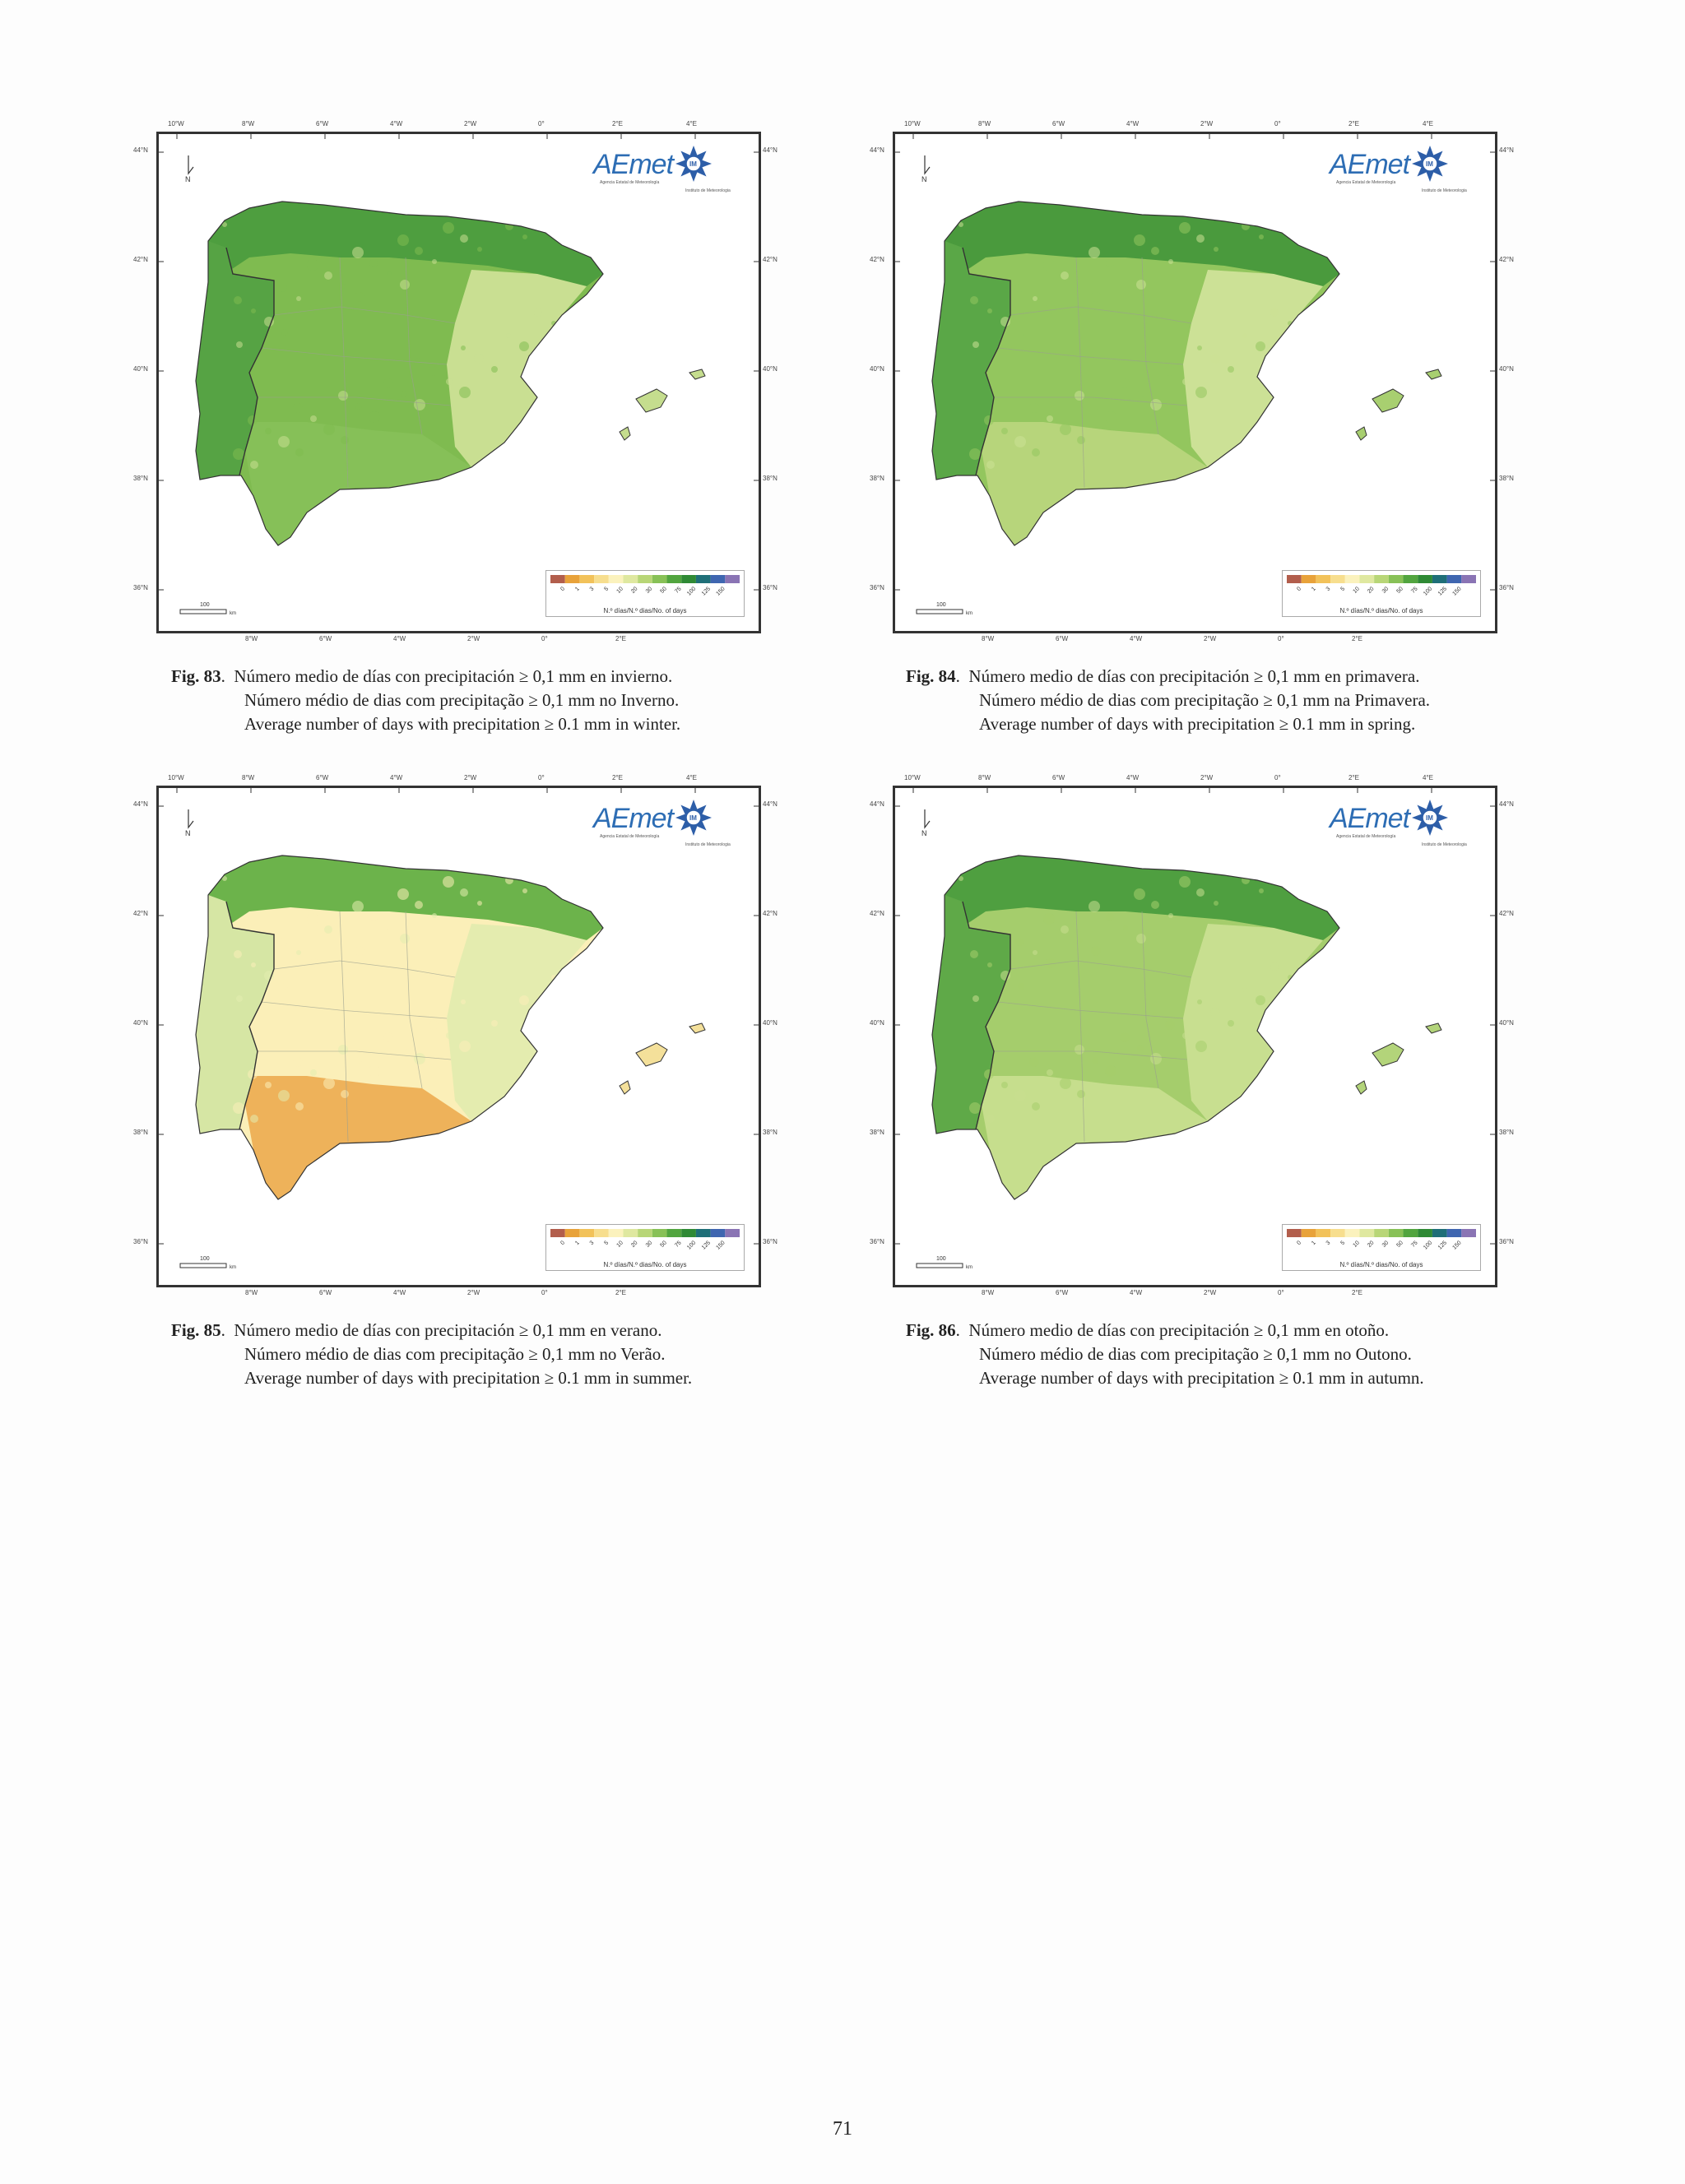 This screenshot has height=2184, width=1685. What do you see at coordinates (592, 1243) in the screenshot?
I see `legend-class-label: 3` at bounding box center [592, 1243].